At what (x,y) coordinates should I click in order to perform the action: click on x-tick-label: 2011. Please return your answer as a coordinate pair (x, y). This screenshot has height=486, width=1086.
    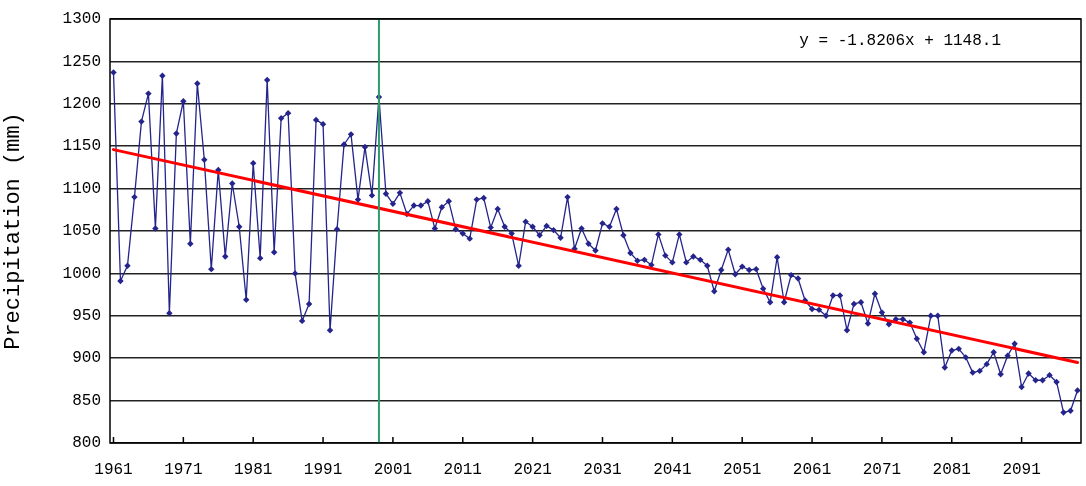
    Looking at the image, I should click on (462, 469).